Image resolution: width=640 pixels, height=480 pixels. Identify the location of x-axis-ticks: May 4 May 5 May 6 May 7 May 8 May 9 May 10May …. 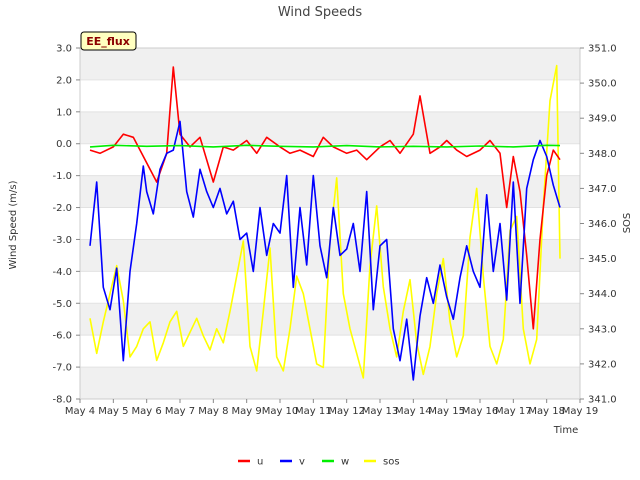
(331, 408).